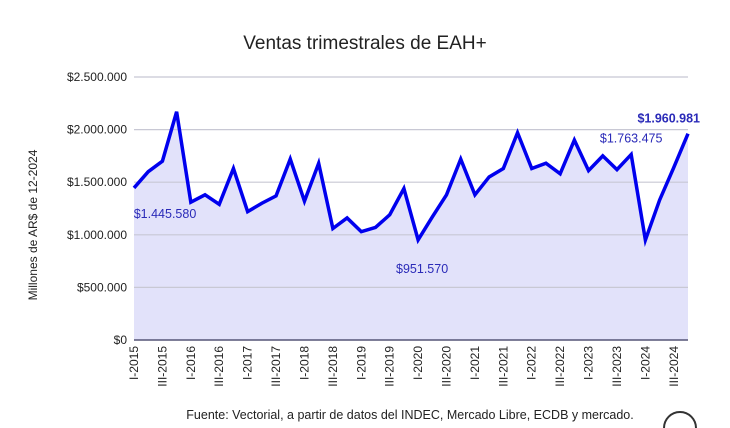 The image size is (730, 428). I want to click on x-tick-label: III-2015, so click(162, 366).